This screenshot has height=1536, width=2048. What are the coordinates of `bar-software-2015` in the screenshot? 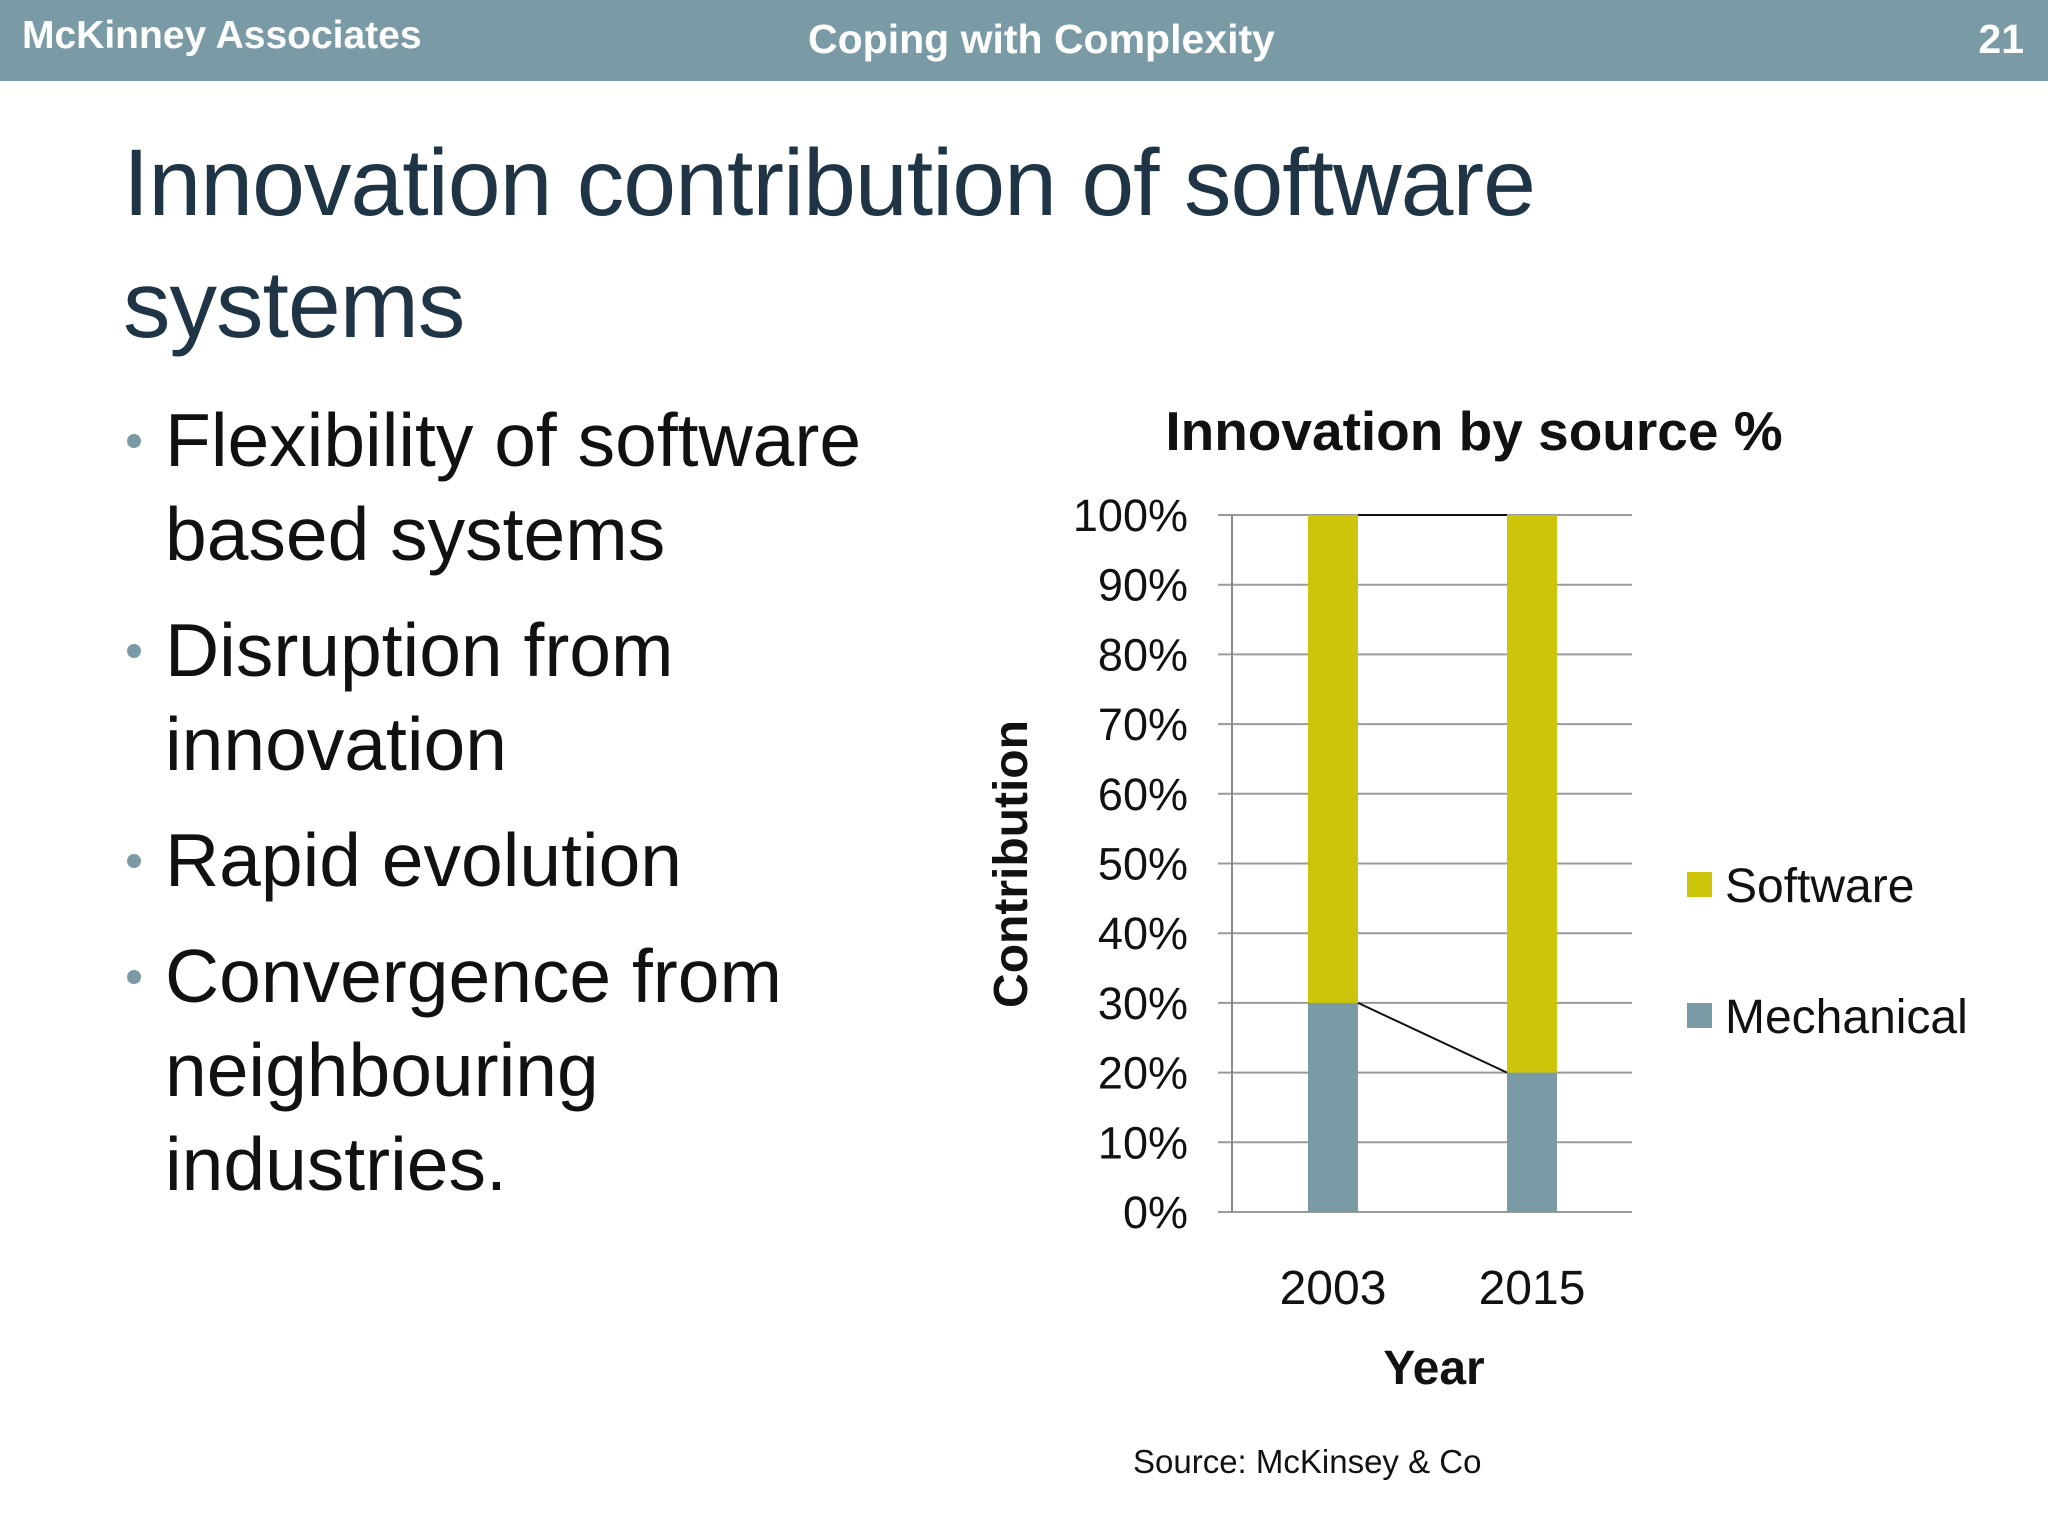 It's located at (1532, 794).